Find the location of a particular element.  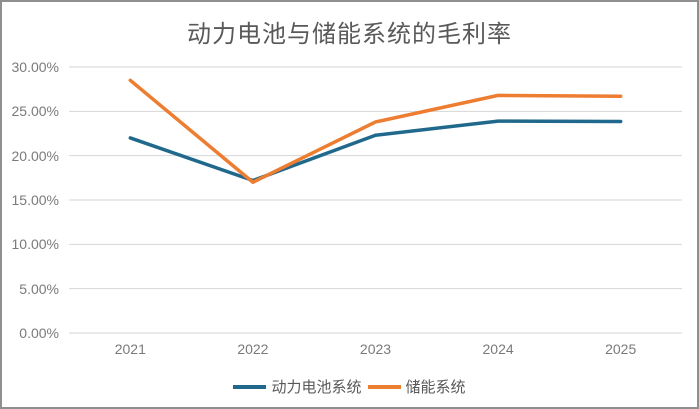

x-tick-label: 2023 is located at coordinates (375, 349).